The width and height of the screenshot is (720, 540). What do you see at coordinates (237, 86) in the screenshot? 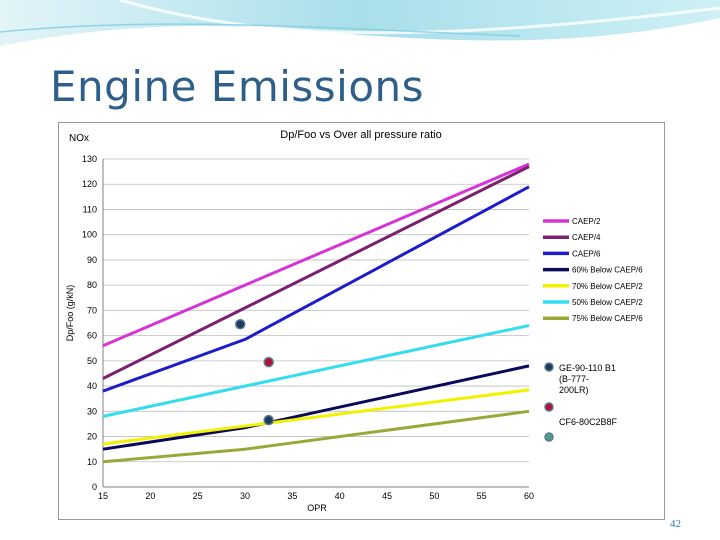
I see `slide-title: Engine Emissions` at bounding box center [237, 86].